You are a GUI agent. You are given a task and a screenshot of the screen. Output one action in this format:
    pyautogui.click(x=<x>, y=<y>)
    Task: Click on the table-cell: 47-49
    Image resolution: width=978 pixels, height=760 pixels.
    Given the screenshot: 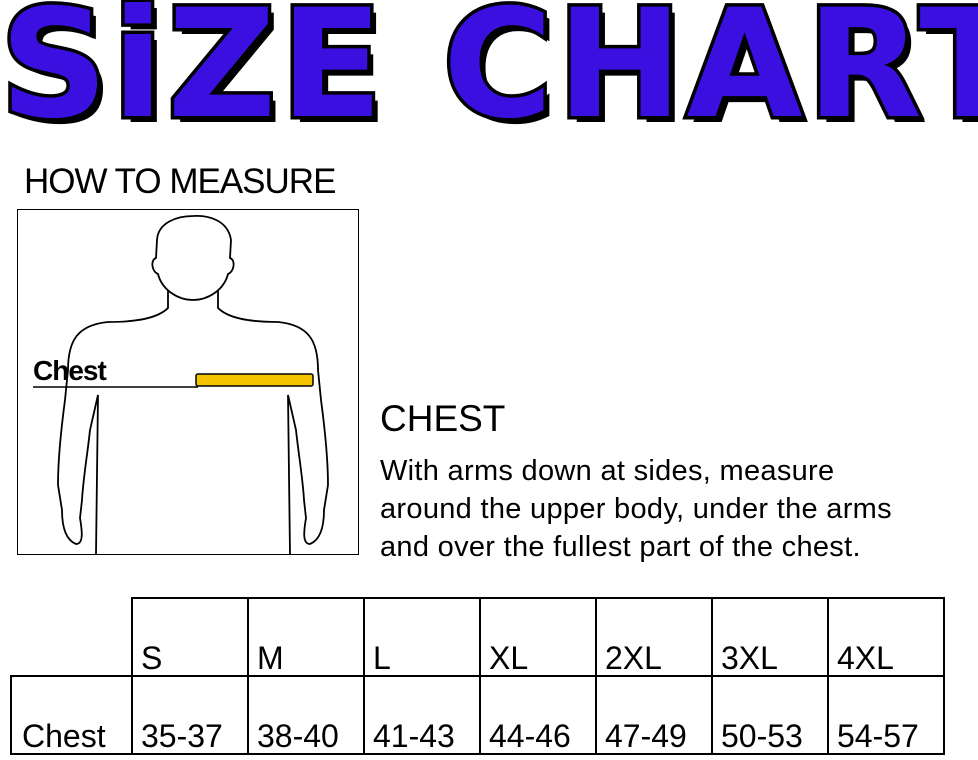 What is the action you would take?
    pyautogui.click(x=654, y=715)
    